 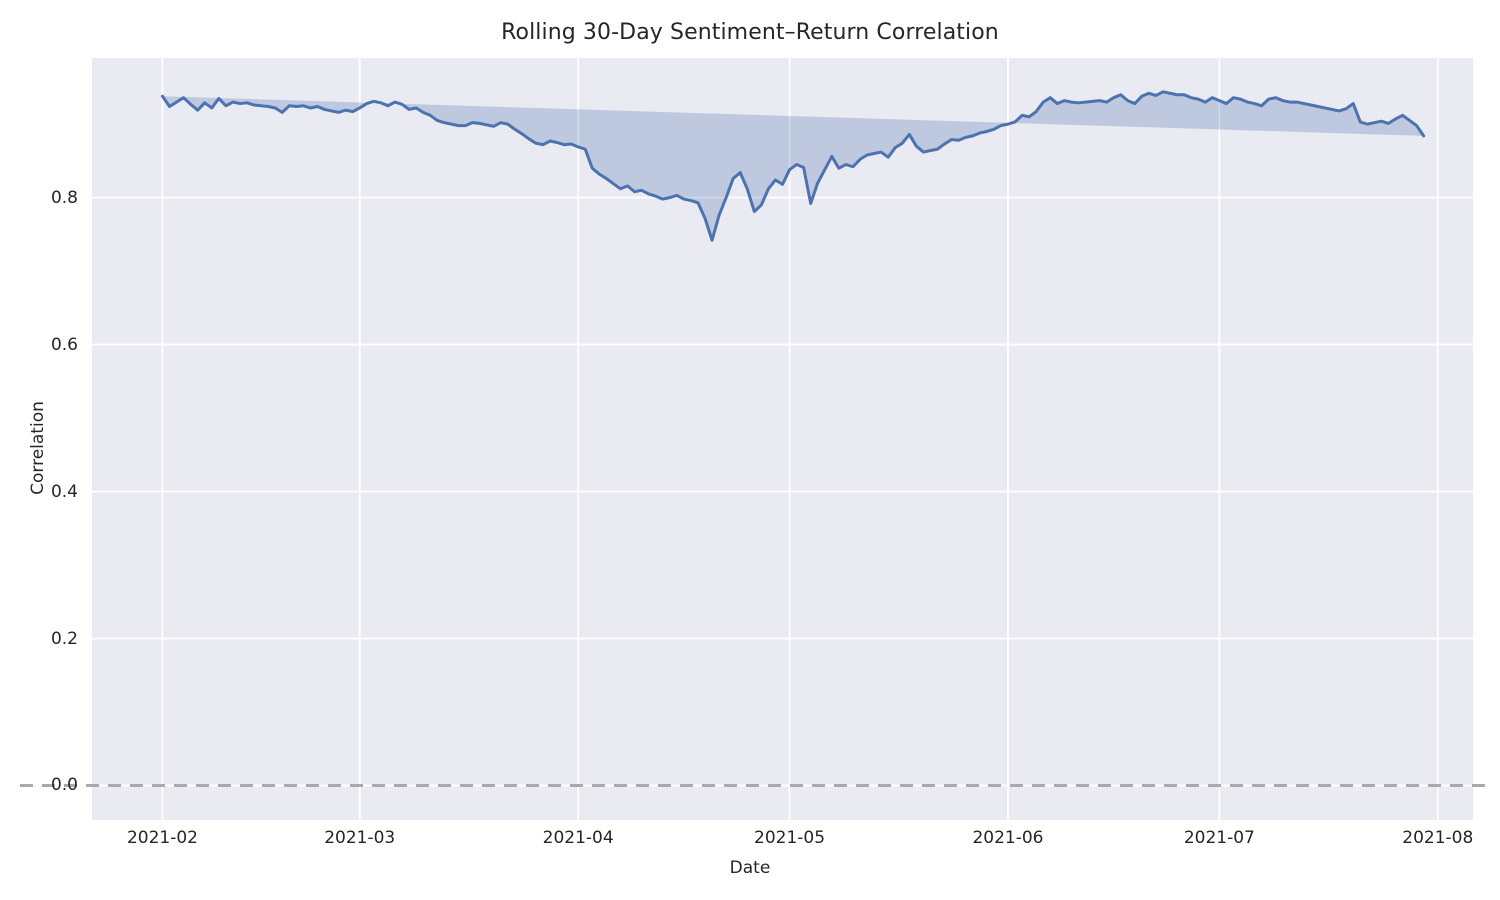 What do you see at coordinates (64, 491) in the screenshot?
I see `y-tick-label: 0.4` at bounding box center [64, 491].